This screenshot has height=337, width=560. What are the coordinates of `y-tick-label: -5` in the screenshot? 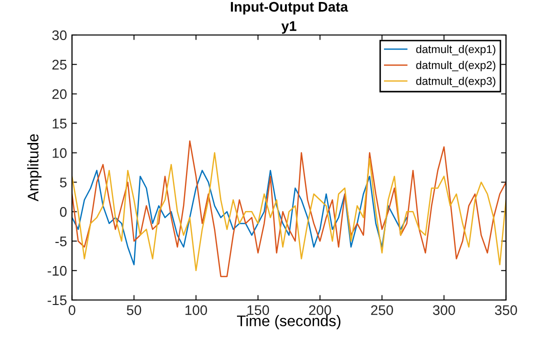 It's located at (61, 241).